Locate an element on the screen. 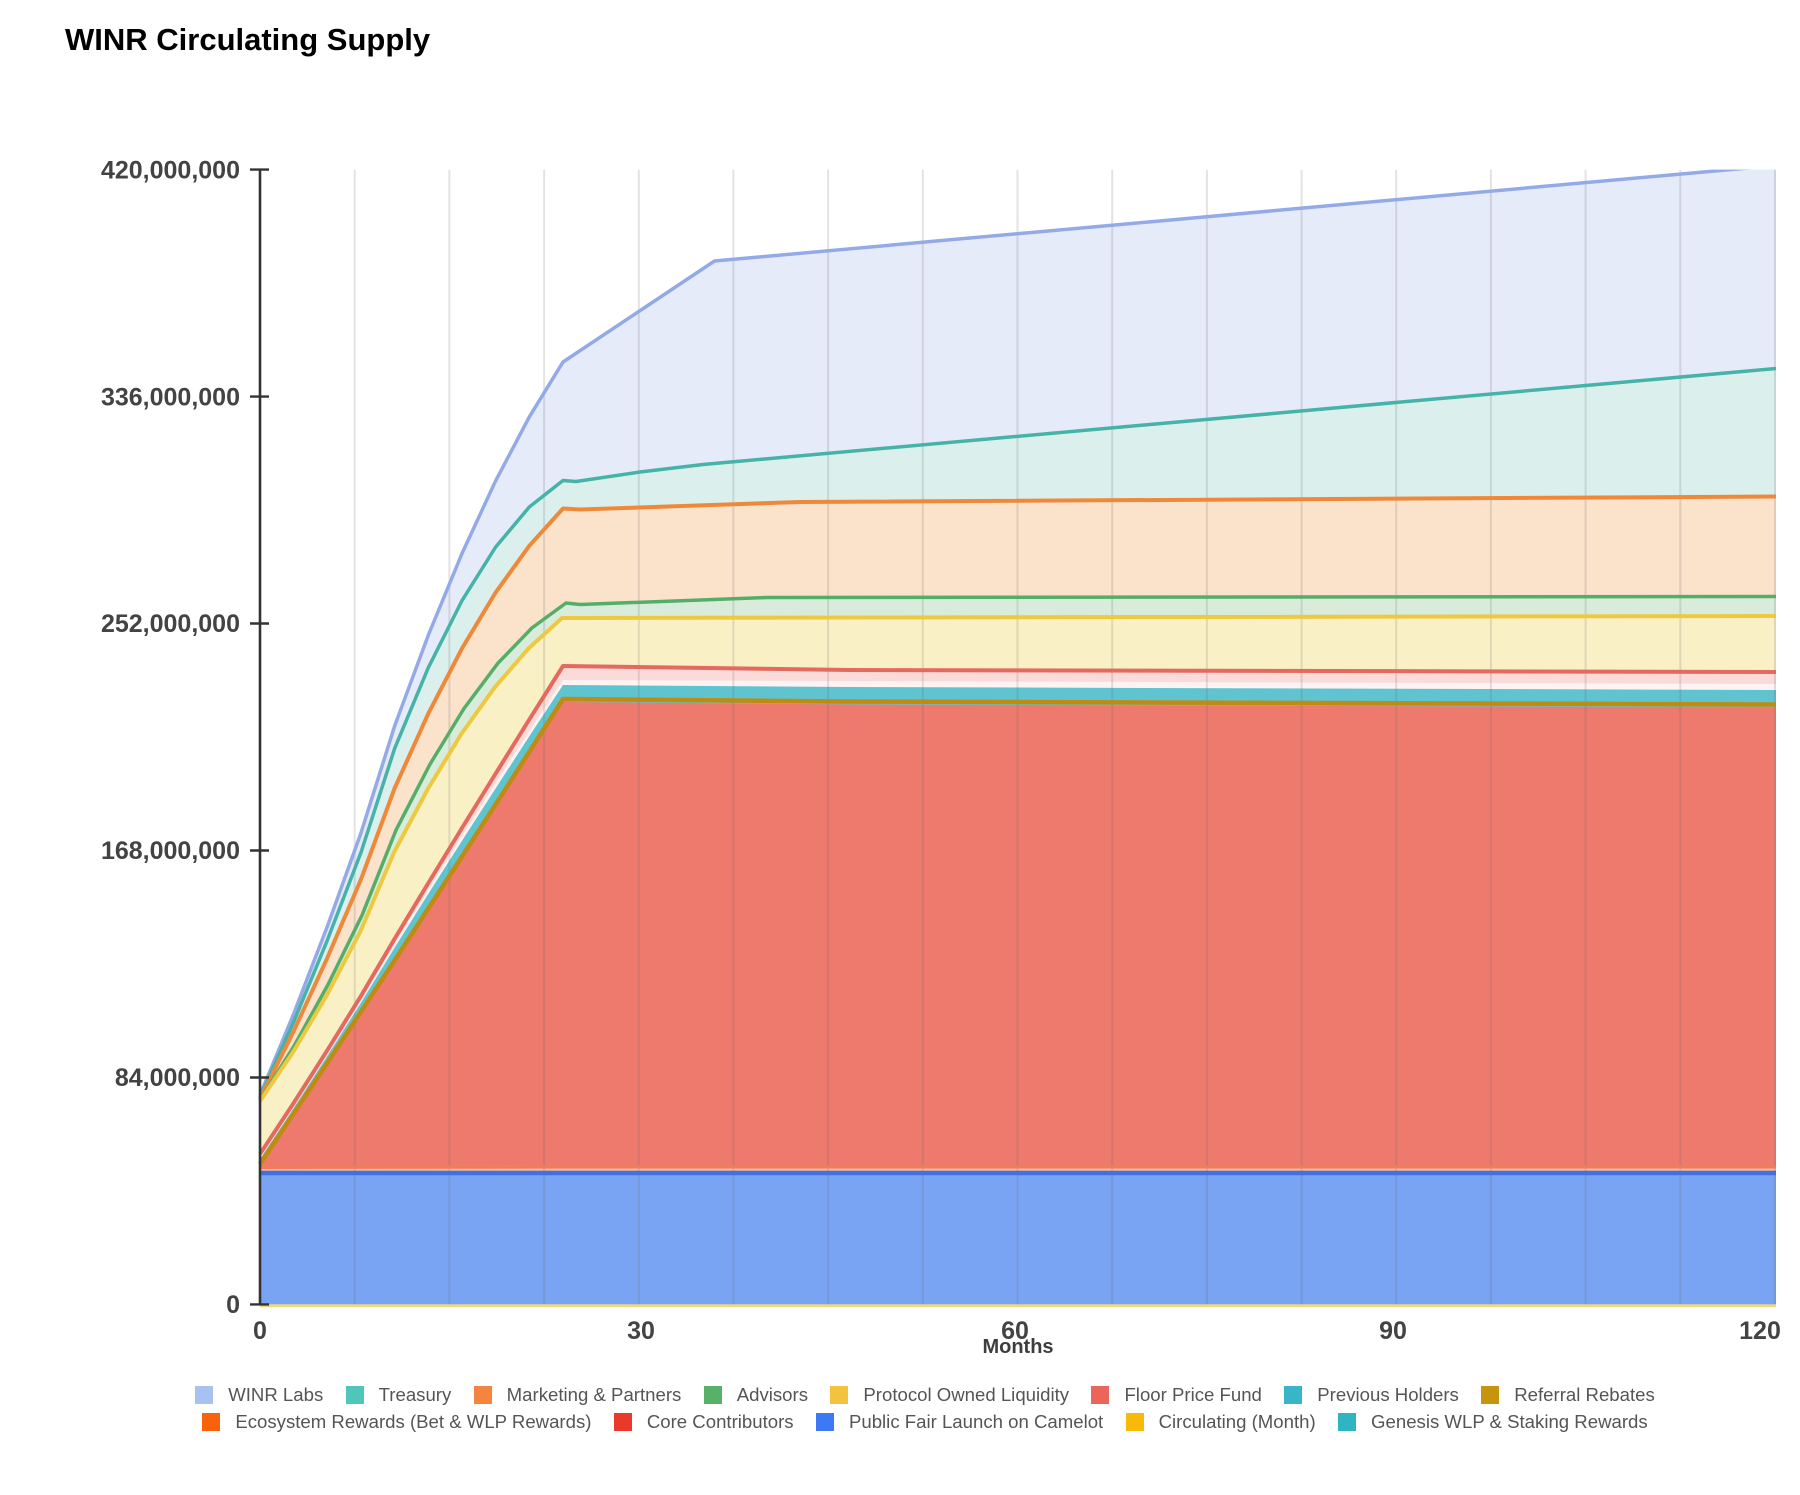 The width and height of the screenshot is (1800, 1495). svg-text: 30 is located at coordinates (641, 1331).